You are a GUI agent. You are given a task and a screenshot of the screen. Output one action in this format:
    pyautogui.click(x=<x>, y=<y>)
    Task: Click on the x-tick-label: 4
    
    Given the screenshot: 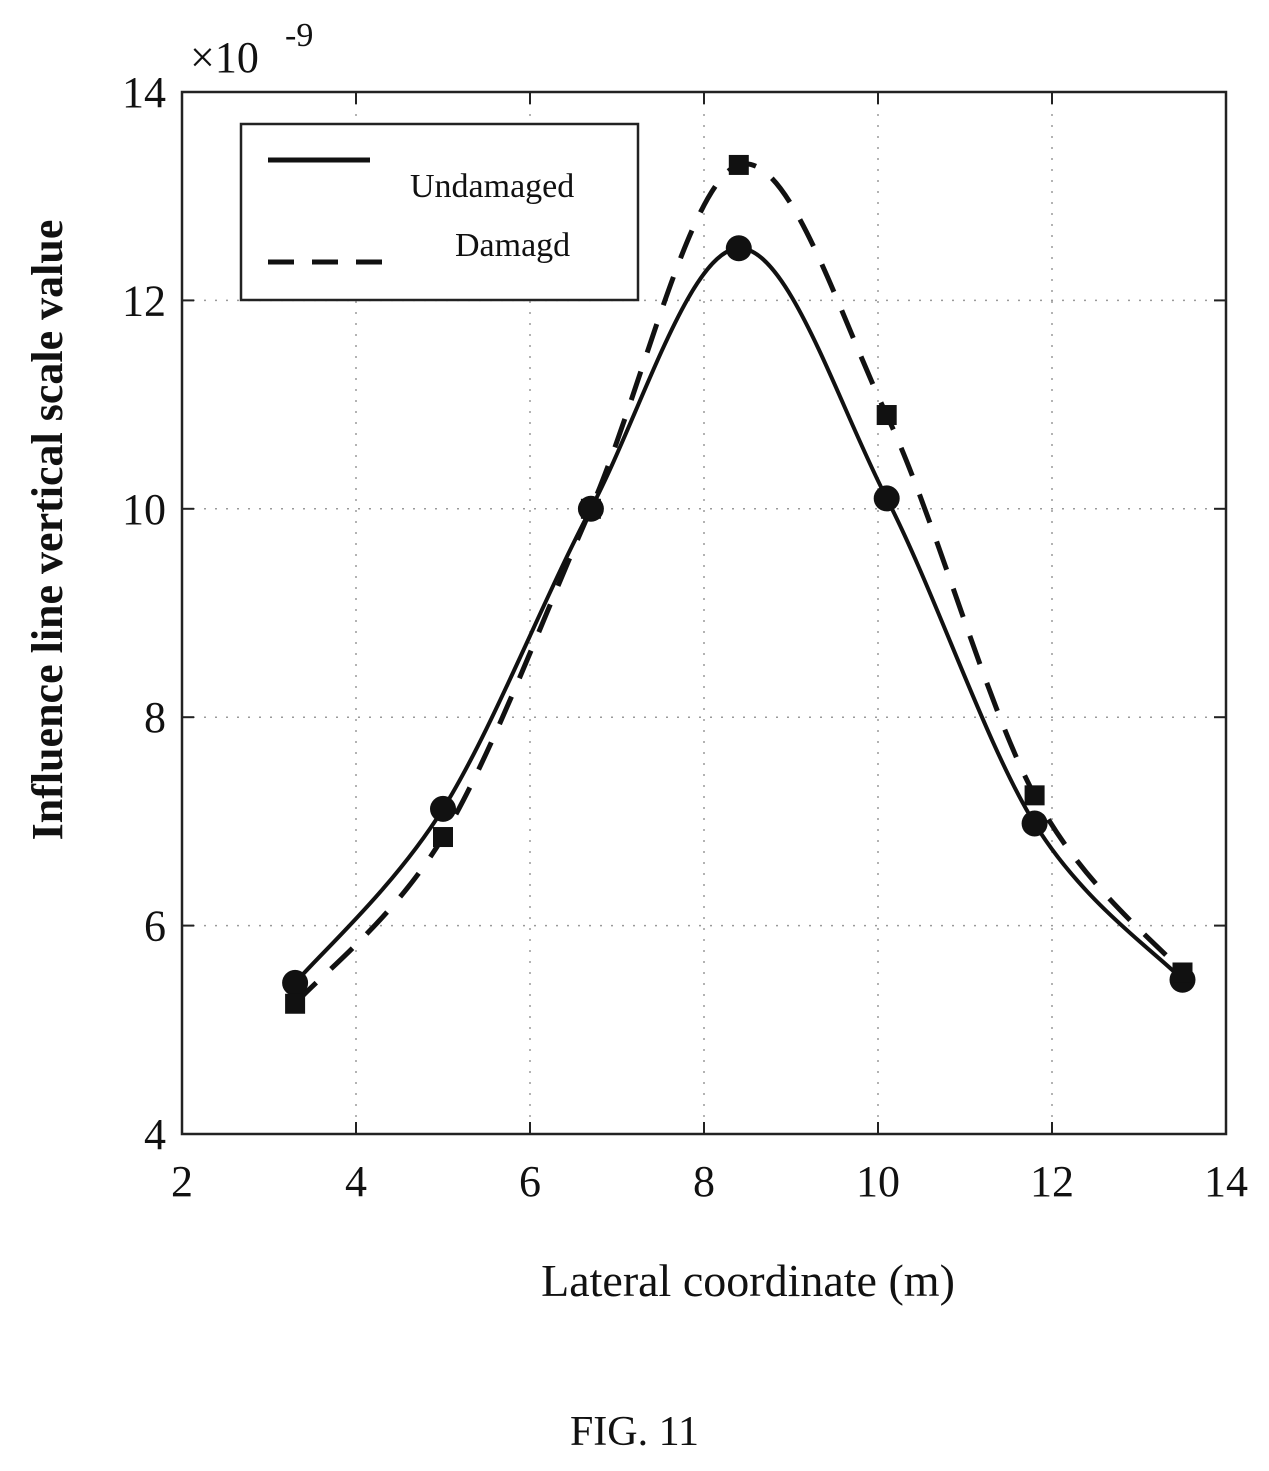 What is the action you would take?
    pyautogui.click(x=356, y=1181)
    